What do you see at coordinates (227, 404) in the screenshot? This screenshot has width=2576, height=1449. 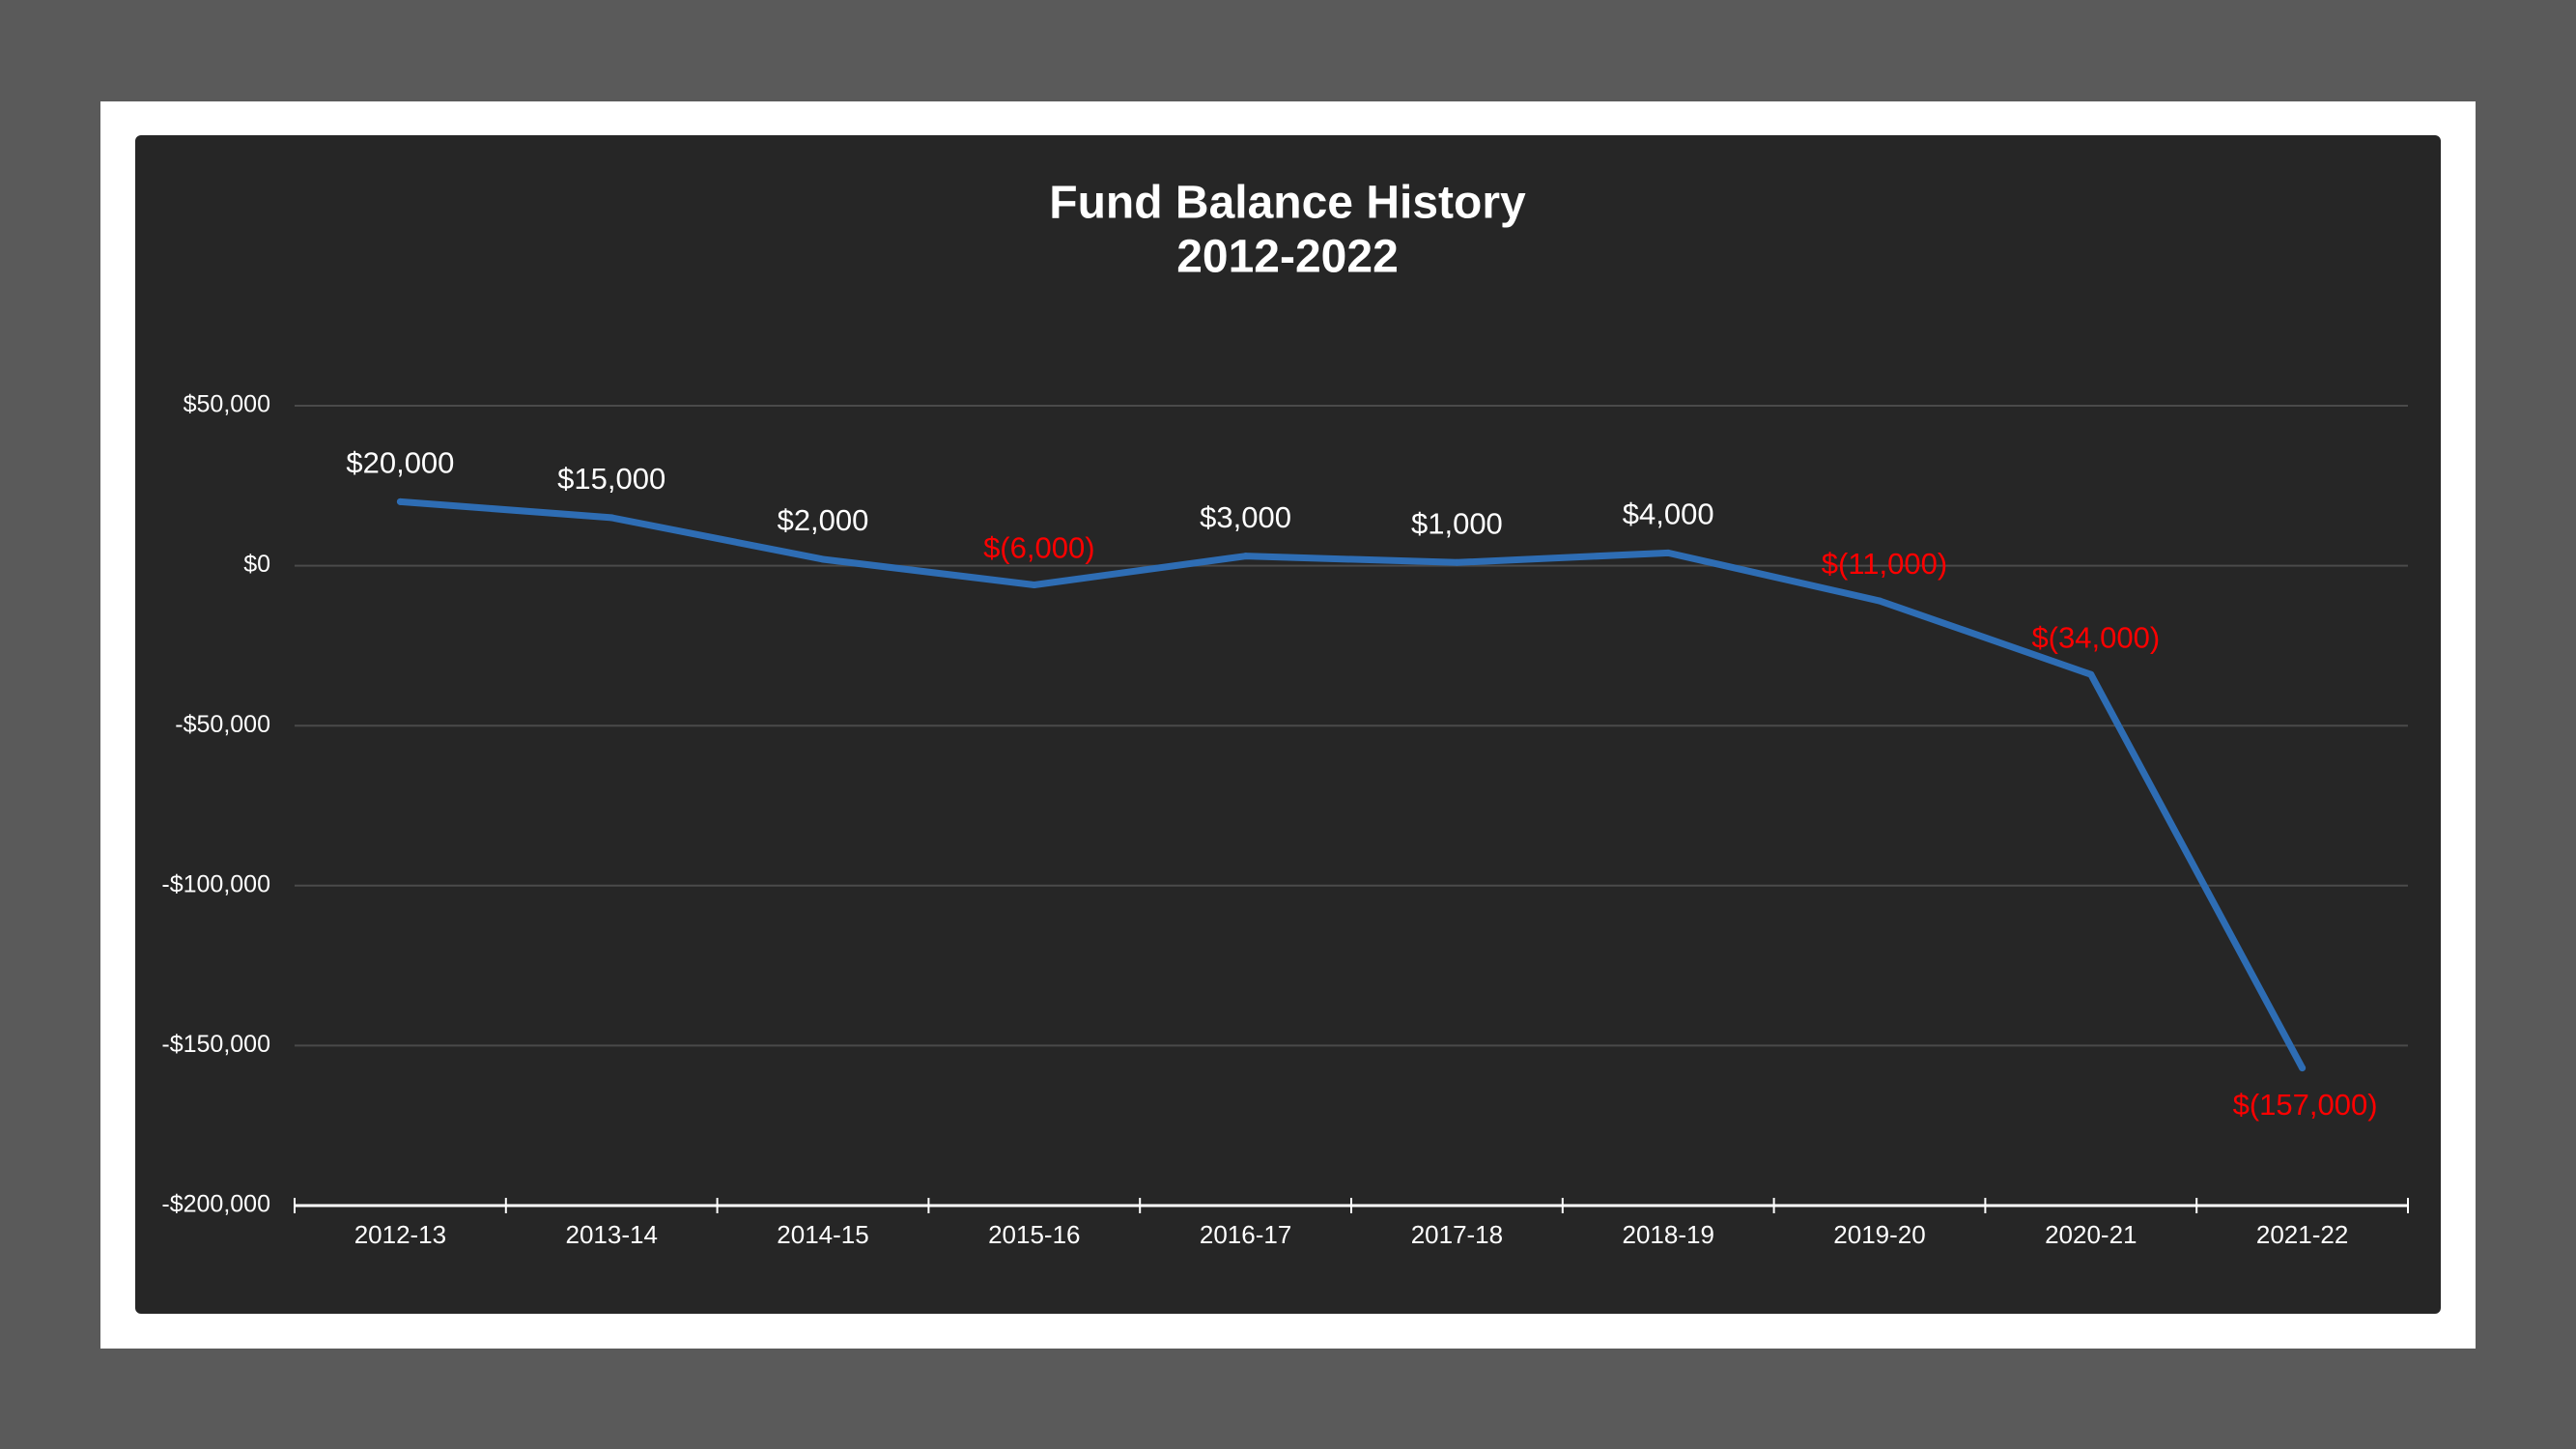 I see `y-tick-label: $50,000` at bounding box center [227, 404].